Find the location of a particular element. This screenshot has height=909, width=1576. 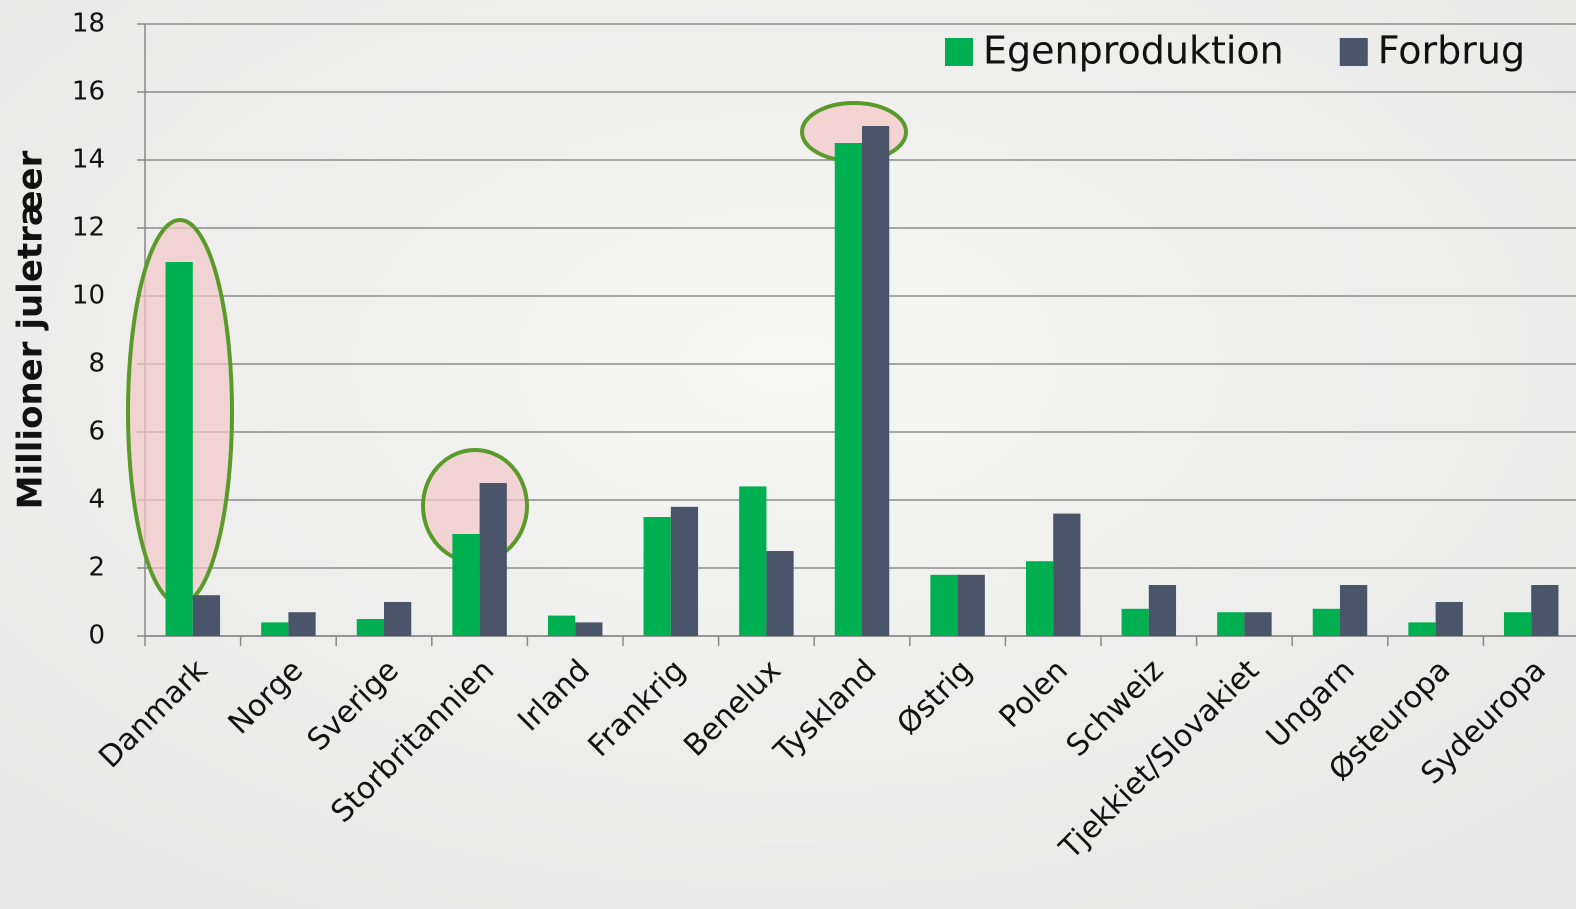

y-tick-label: 18 is located at coordinates (88, 24).